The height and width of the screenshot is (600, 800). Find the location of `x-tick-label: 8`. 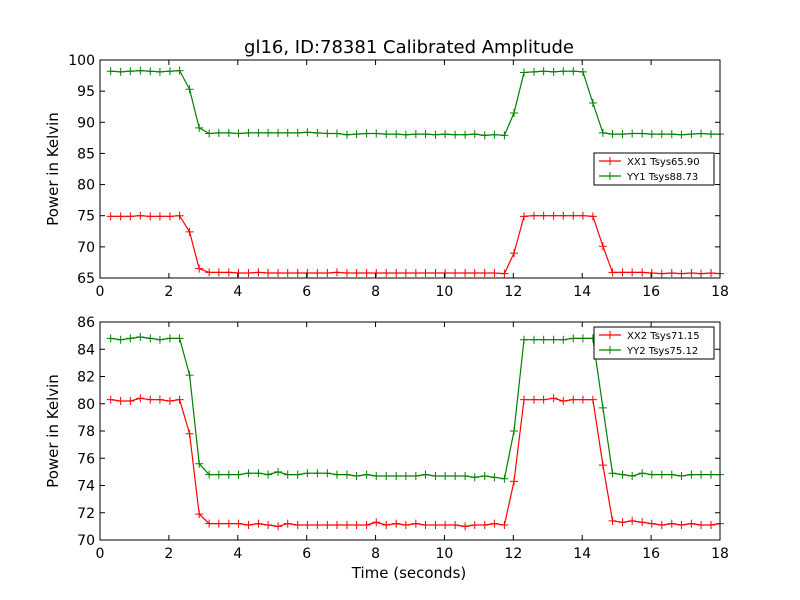

x-tick-label: 8 is located at coordinates (375, 554).